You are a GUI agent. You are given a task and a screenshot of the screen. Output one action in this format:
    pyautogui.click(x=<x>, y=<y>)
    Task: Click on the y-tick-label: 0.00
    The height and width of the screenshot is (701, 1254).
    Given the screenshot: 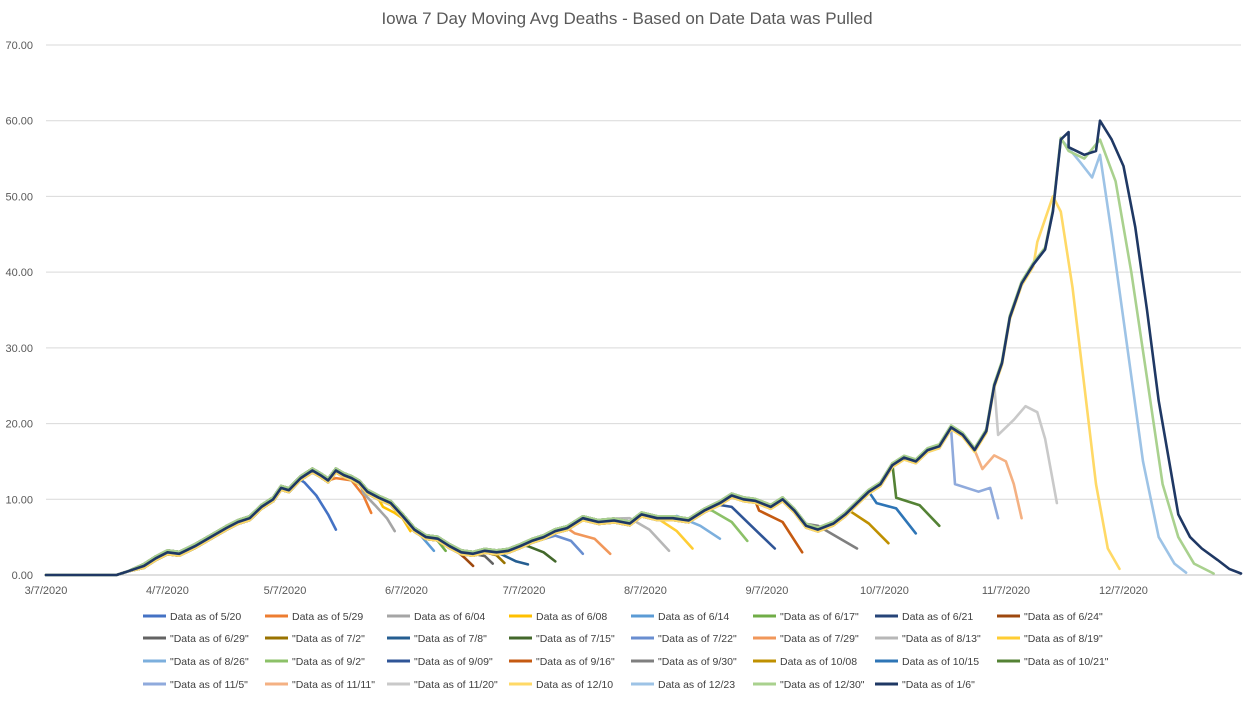 What is the action you would take?
    pyautogui.click(x=22, y=576)
    